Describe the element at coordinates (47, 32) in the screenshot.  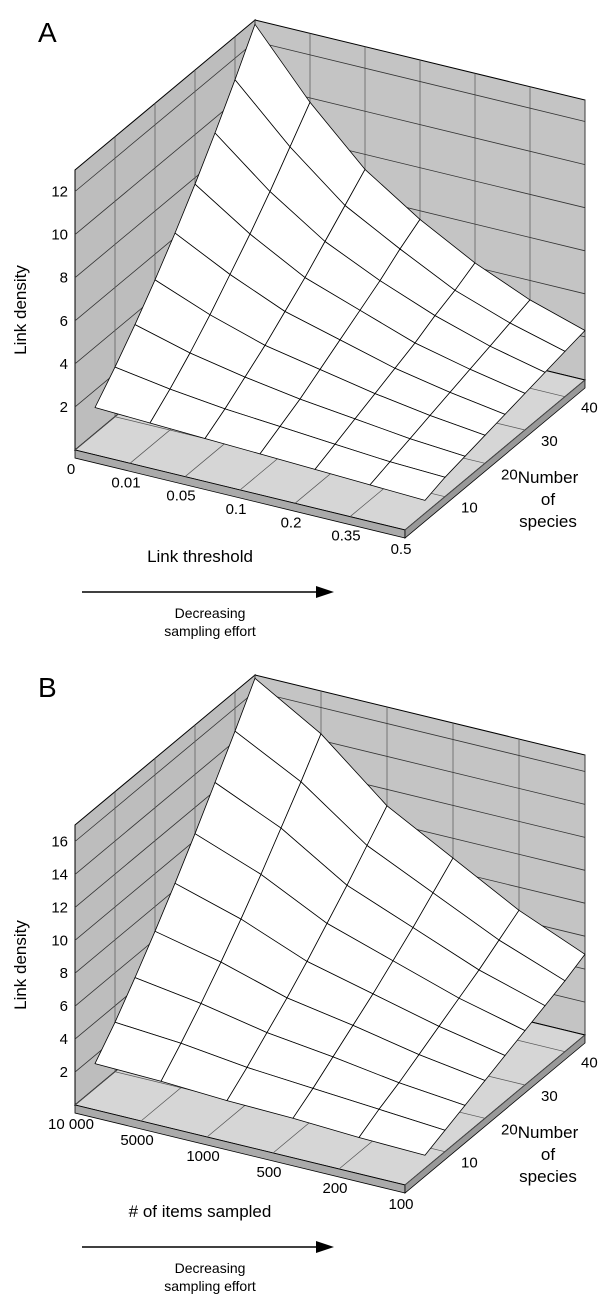
I see `panel-label: A` at that location.